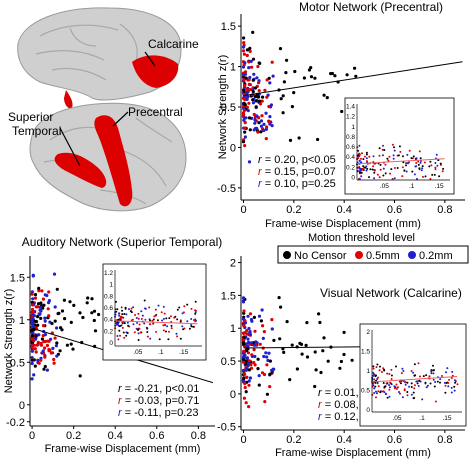 The width and height of the screenshot is (474, 467). I want to click on x-tick-label: 0.2, so click(293, 440).